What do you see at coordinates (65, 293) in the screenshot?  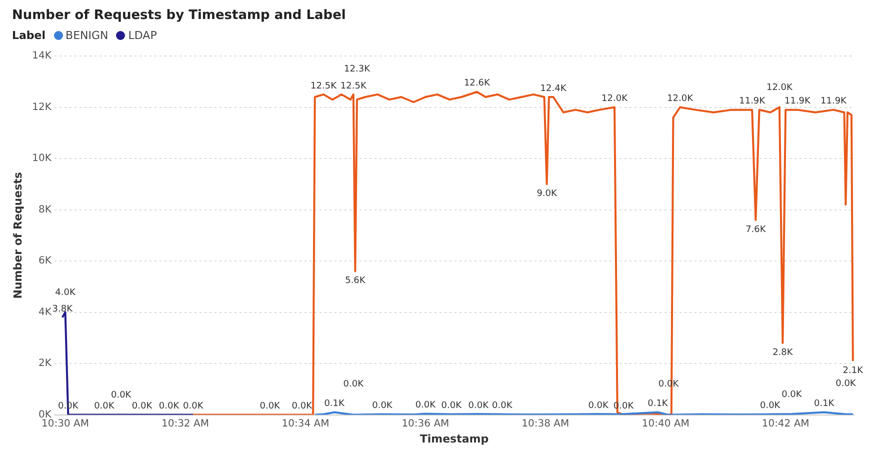 I see `data-label: 4.0K` at bounding box center [65, 293].